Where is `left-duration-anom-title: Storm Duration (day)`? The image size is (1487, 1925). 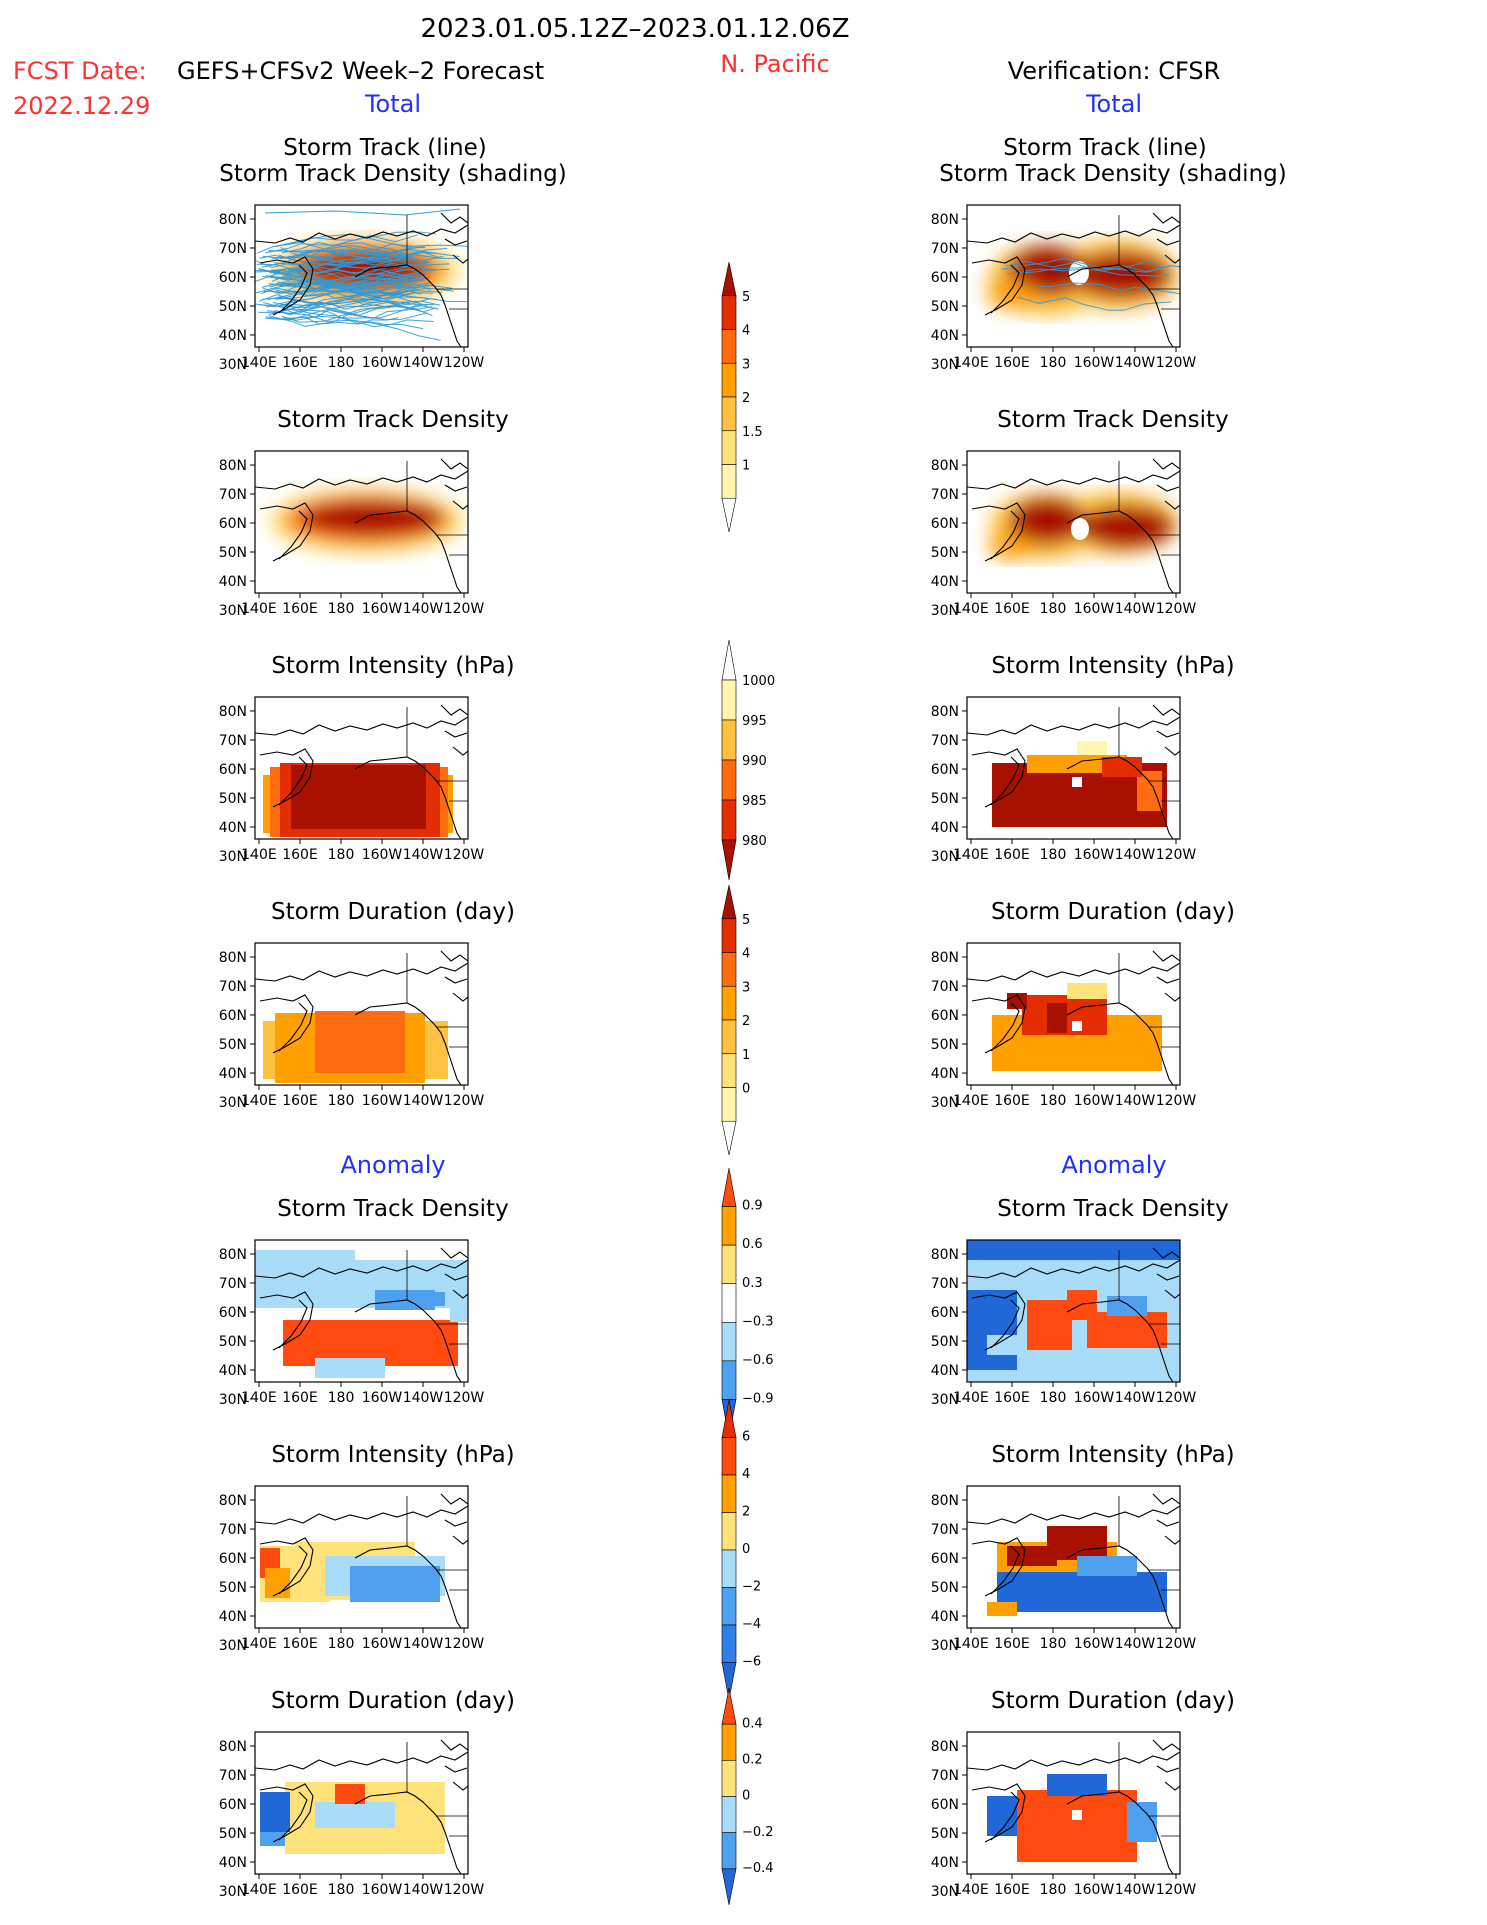 left-duration-anom-title: Storm Duration (day) is located at coordinates (393, 1701).